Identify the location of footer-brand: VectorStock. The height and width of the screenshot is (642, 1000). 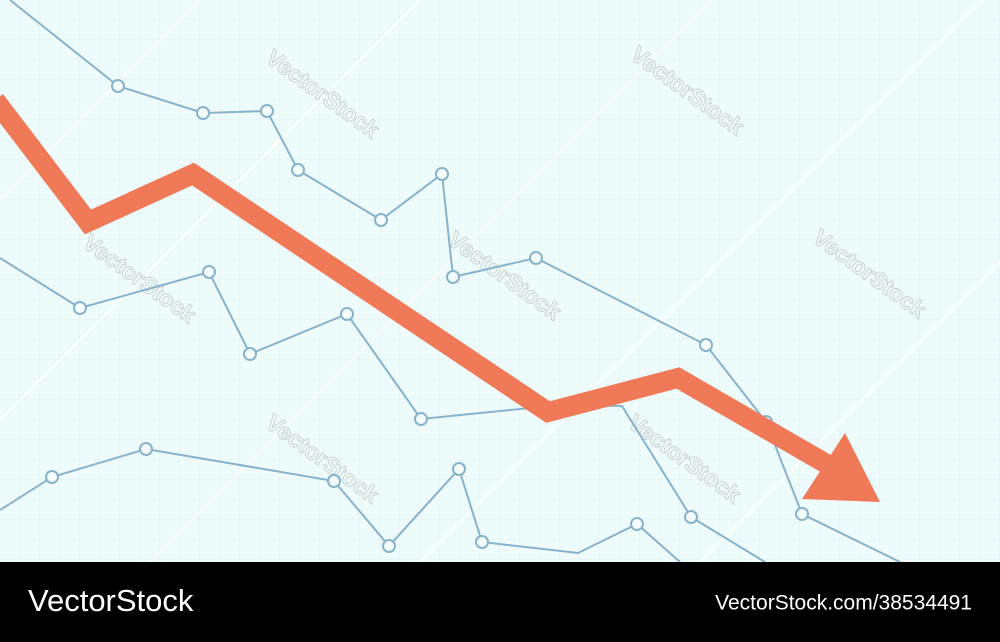
(111, 600).